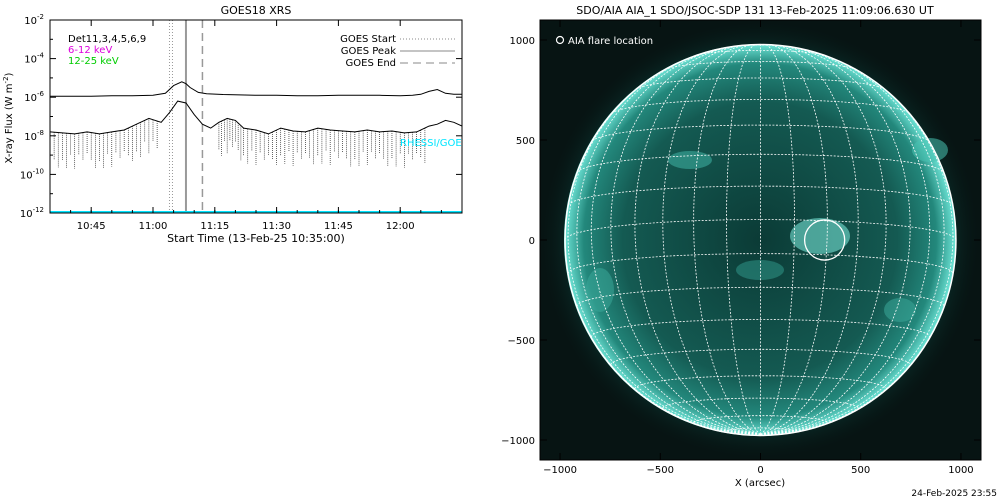 This screenshot has width=1000, height=500. What do you see at coordinates (6, 79) in the screenshot?
I see `goes-y-label-exp: -2` at bounding box center [6, 79].